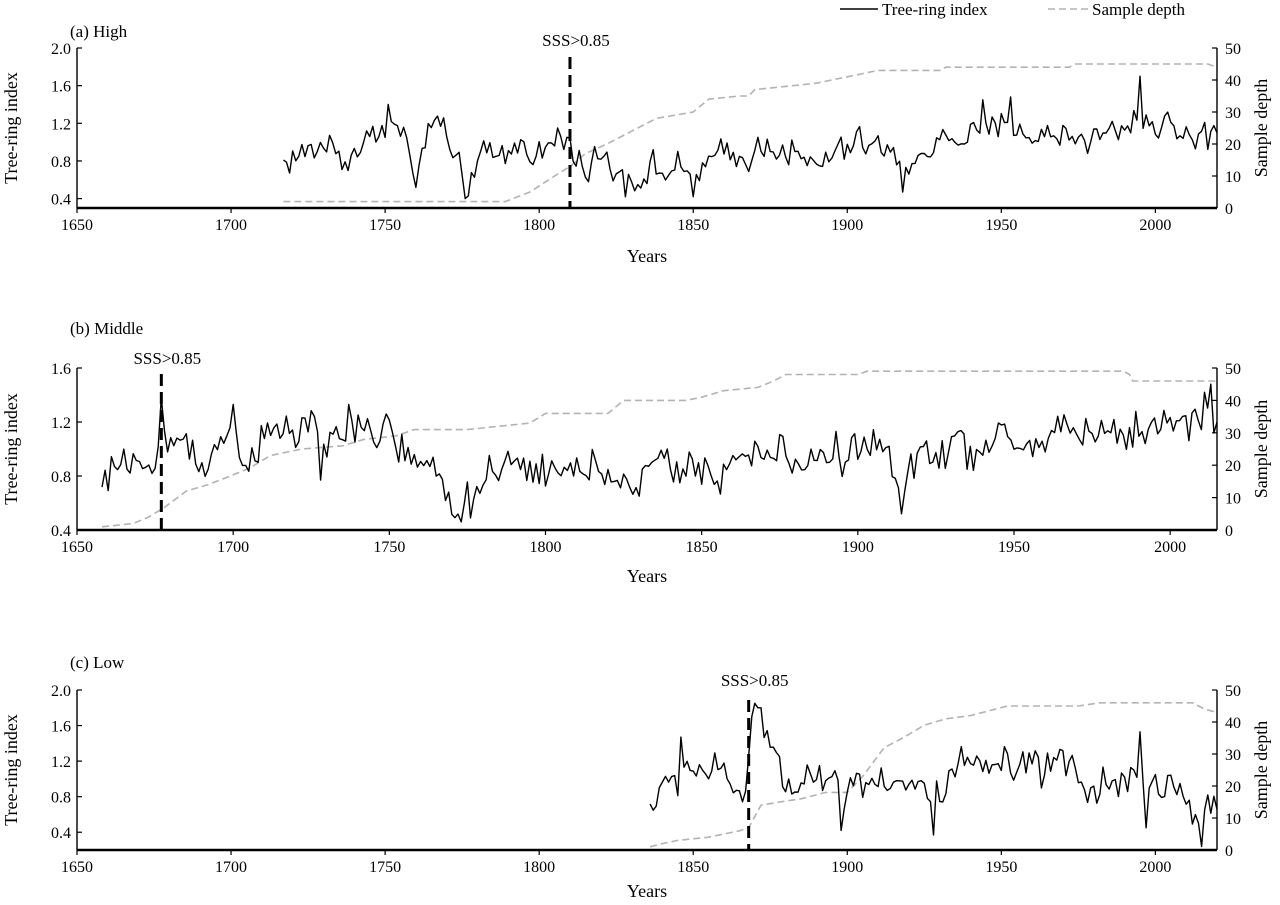  I want to click on panel-title: (a) High, so click(99, 31).